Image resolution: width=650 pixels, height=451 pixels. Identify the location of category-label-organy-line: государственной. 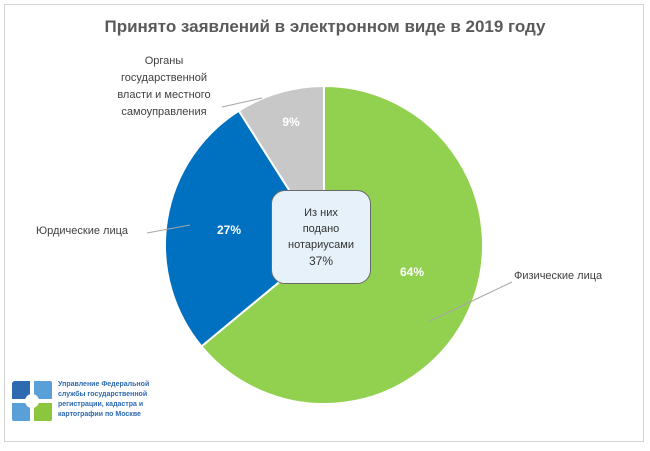
(164, 78).